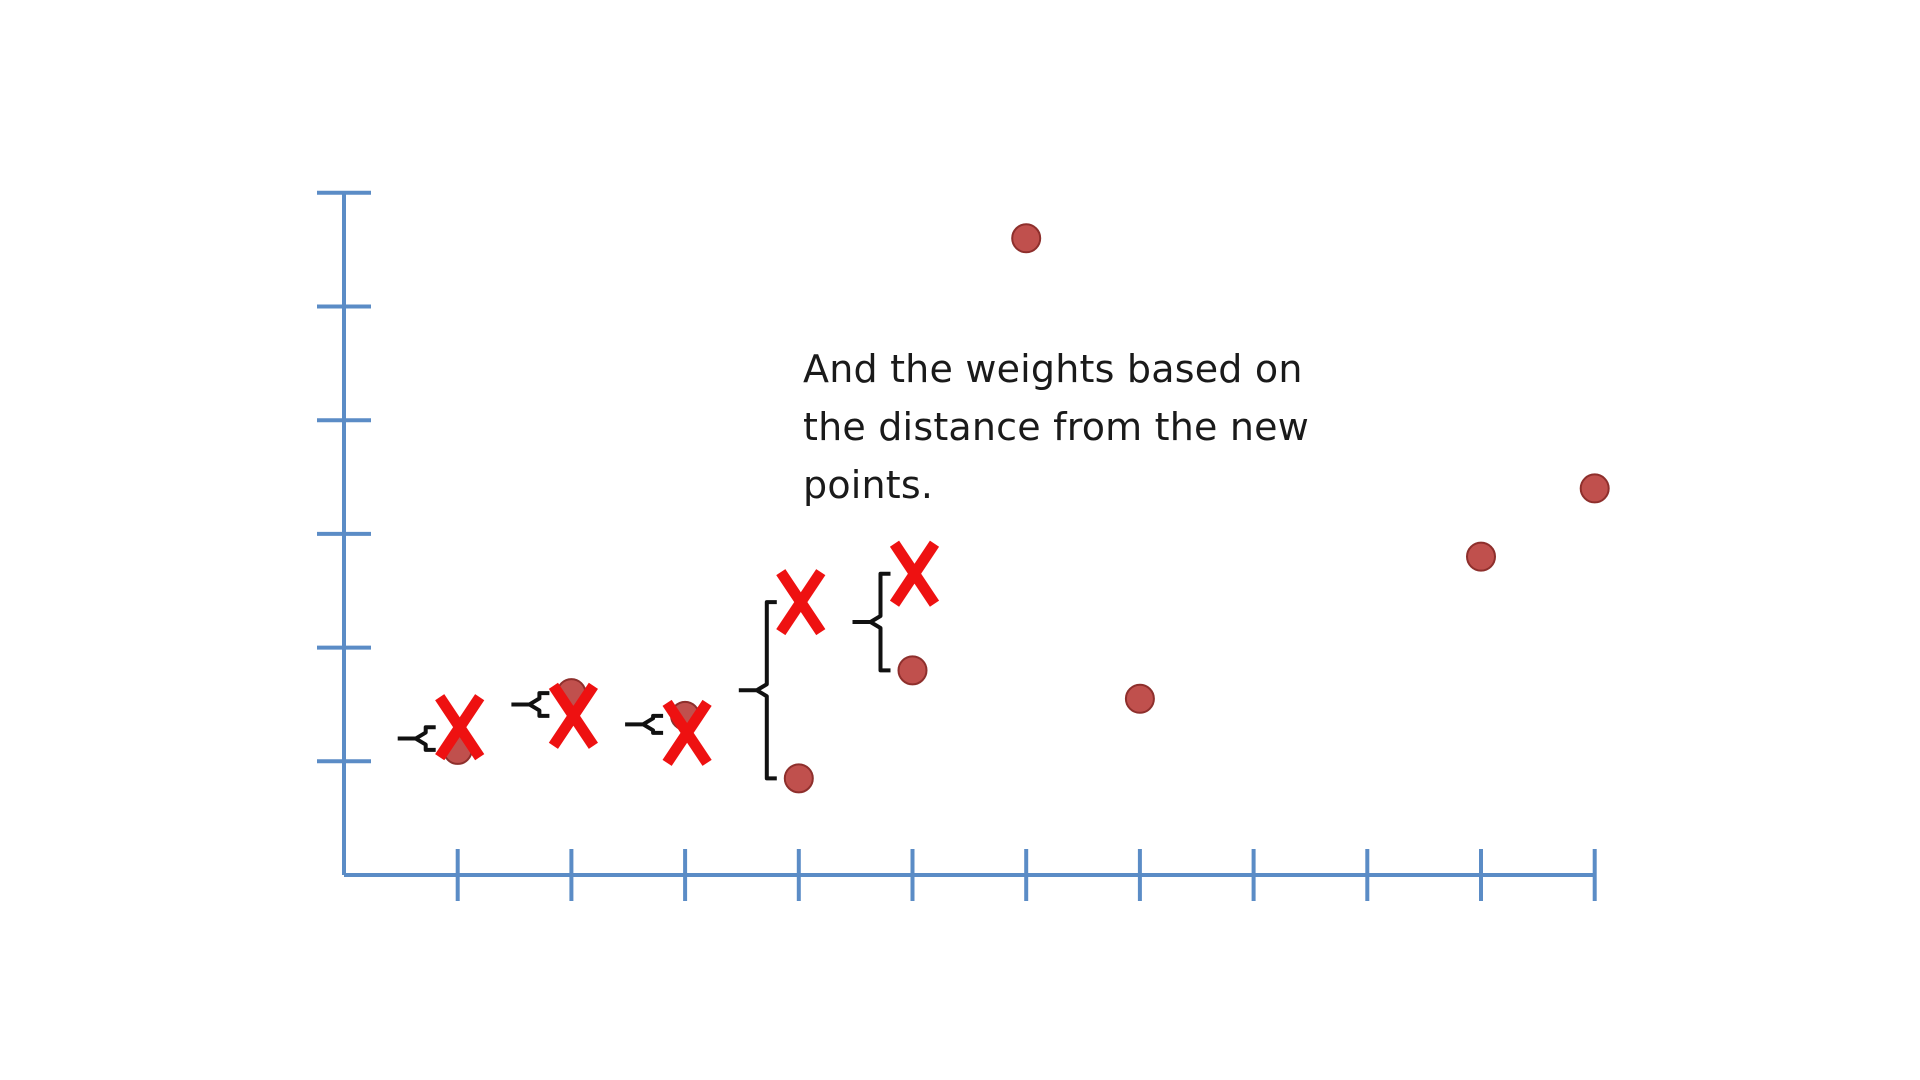 Image resolution: width=1920 pixels, height=1080 pixels. I want to click on new-points, so click(687, 653).